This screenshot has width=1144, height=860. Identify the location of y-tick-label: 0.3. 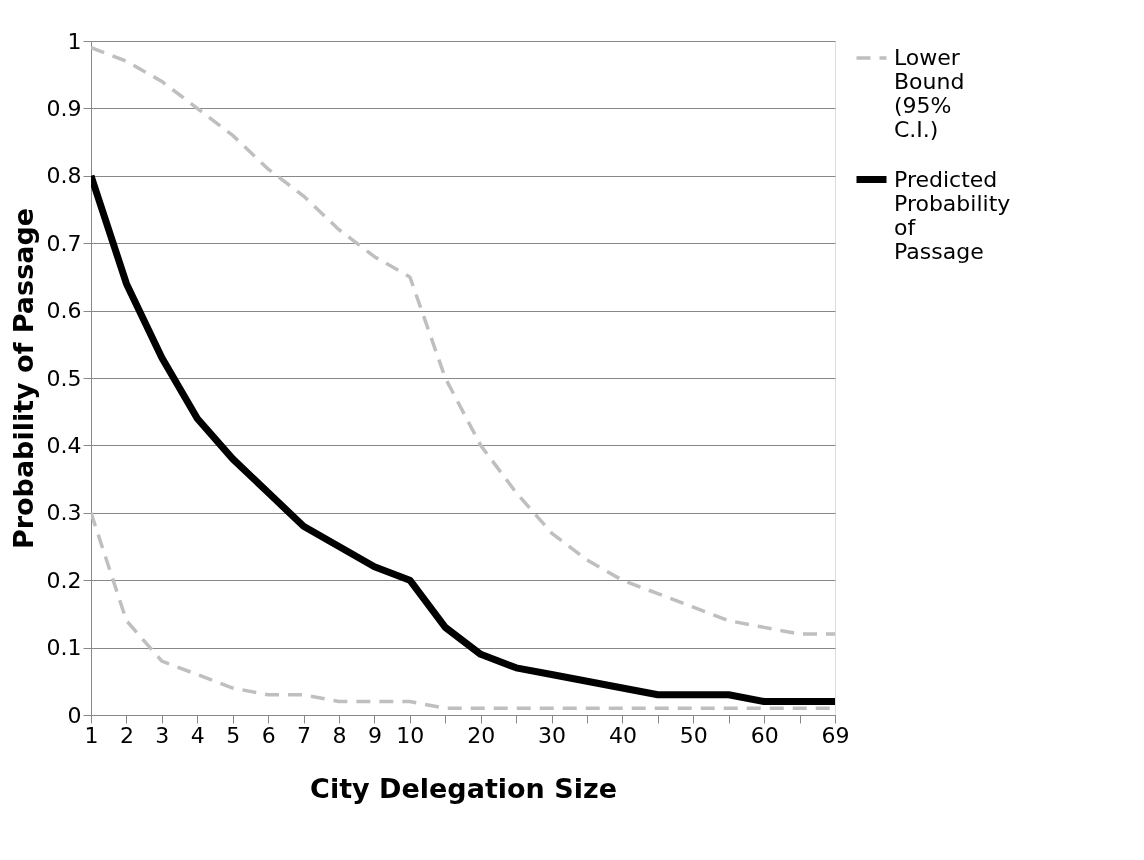
(64, 513).